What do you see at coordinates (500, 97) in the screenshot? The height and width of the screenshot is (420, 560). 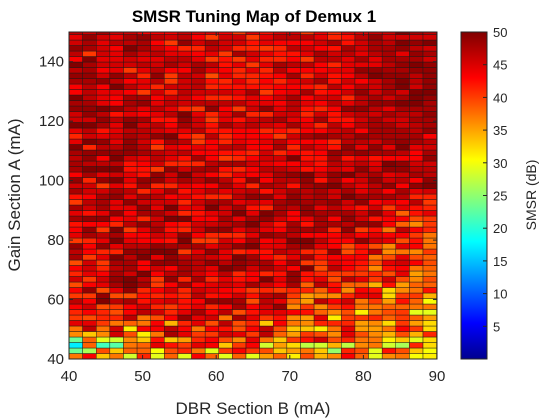 I see `colorbar-tick-label: 40` at bounding box center [500, 97].